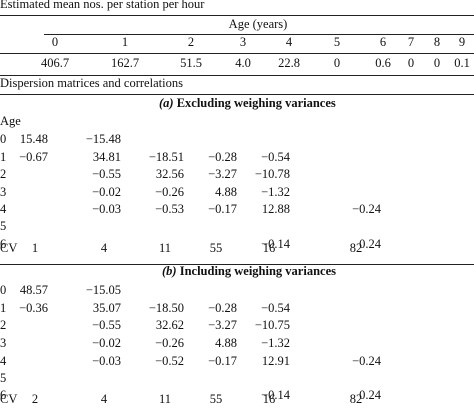  I want to click on age-header-cell: 4, so click(289, 42).